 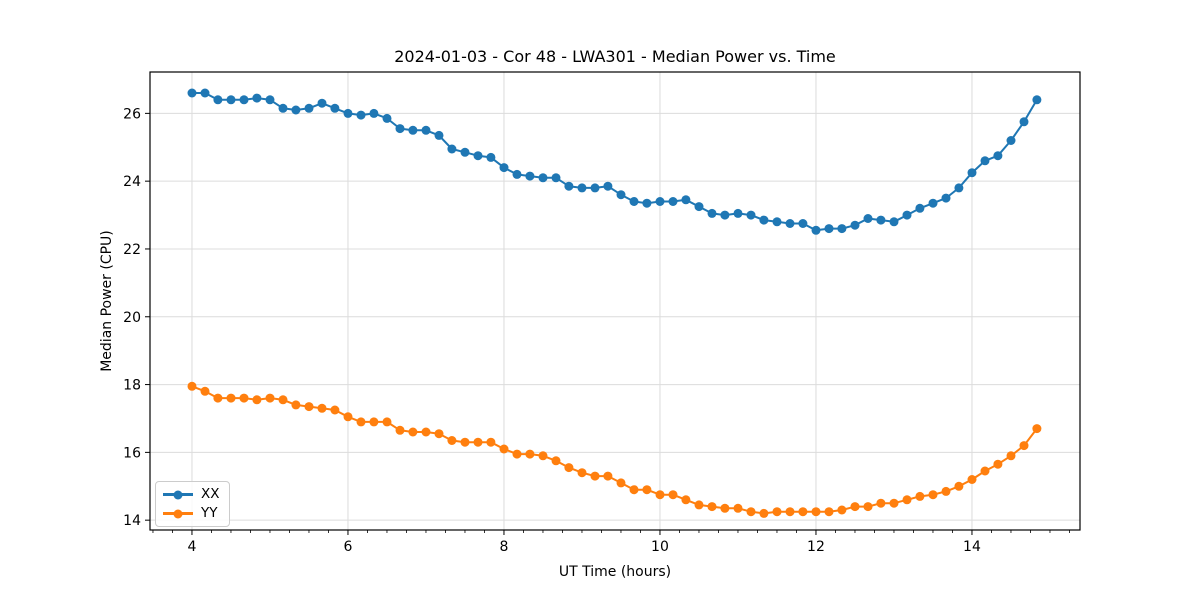 What do you see at coordinates (816, 547) in the screenshot?
I see `x-tick-label: 12` at bounding box center [816, 547].